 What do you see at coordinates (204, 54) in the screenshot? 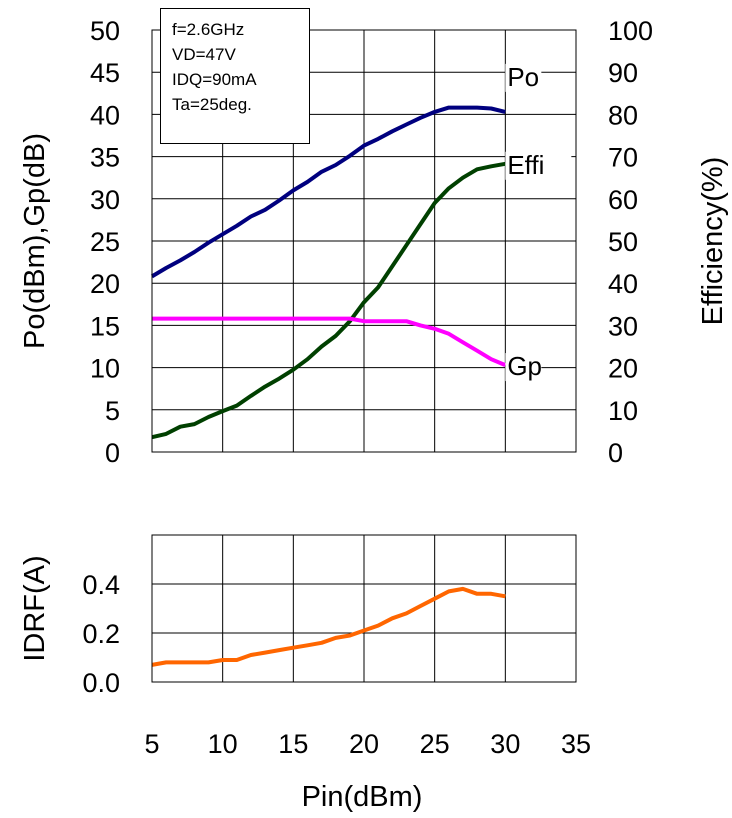
I see `condition-drain-voltage: VD=47V` at bounding box center [204, 54].